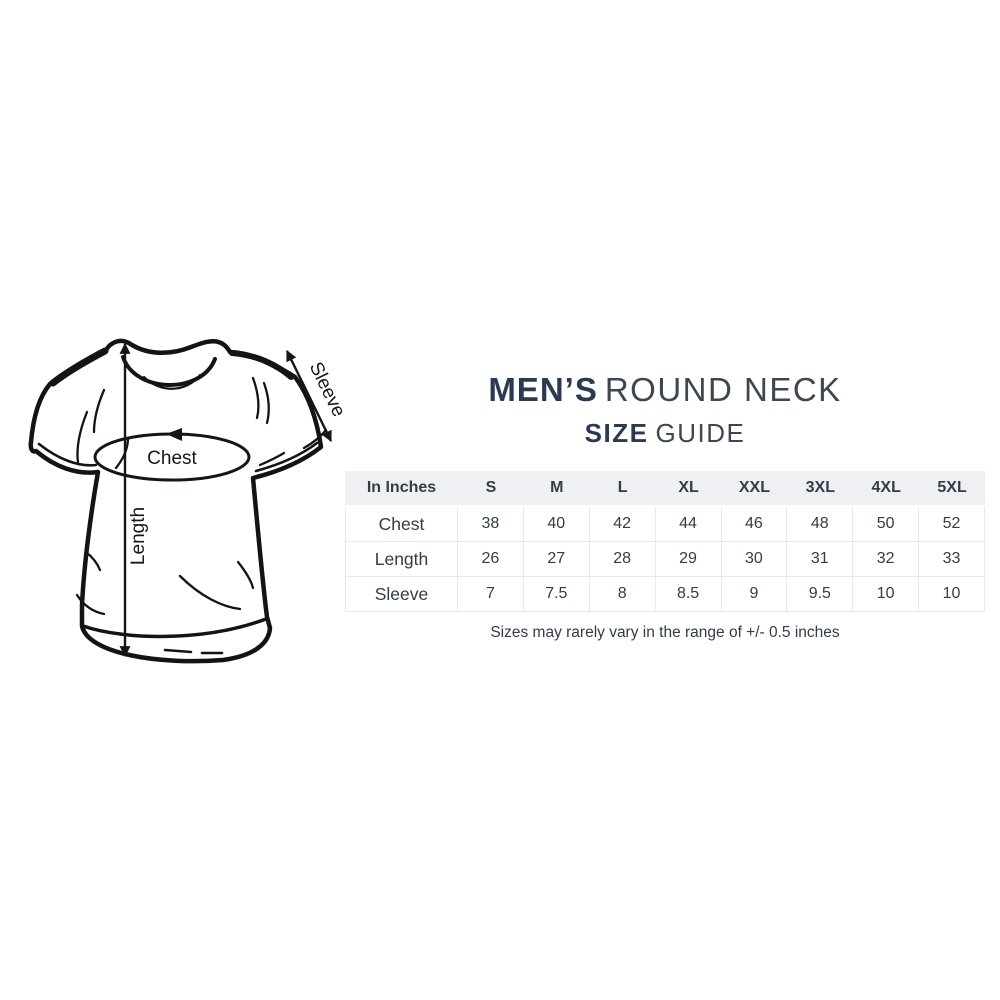 Image resolution: width=1000 pixels, height=1000 pixels. I want to click on size-value-cell: 46, so click(754, 524).